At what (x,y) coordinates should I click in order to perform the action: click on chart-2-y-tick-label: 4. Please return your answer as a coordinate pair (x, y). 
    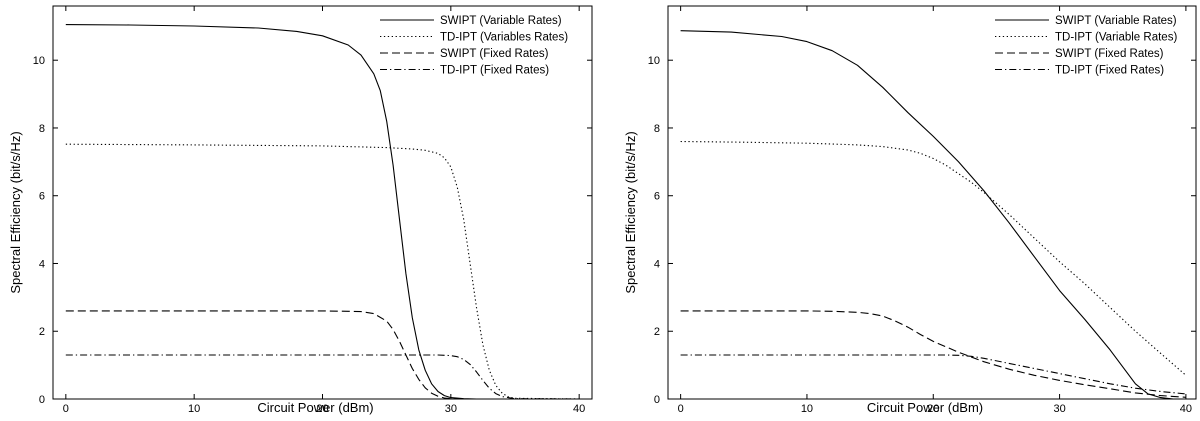
    Looking at the image, I should click on (657, 264).